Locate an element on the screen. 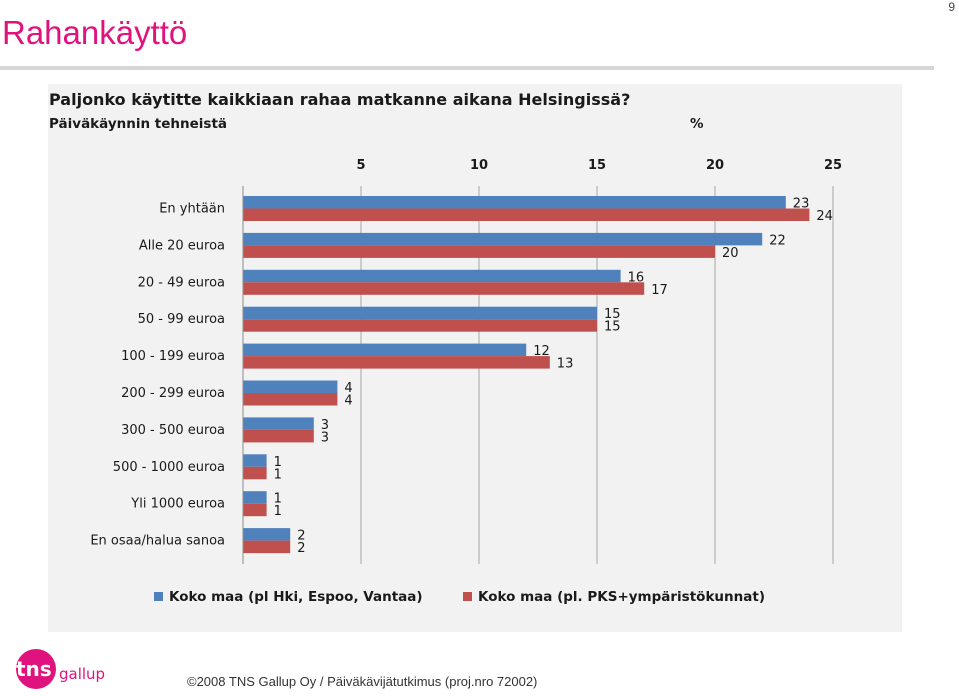  data-label: 24 is located at coordinates (824, 216).